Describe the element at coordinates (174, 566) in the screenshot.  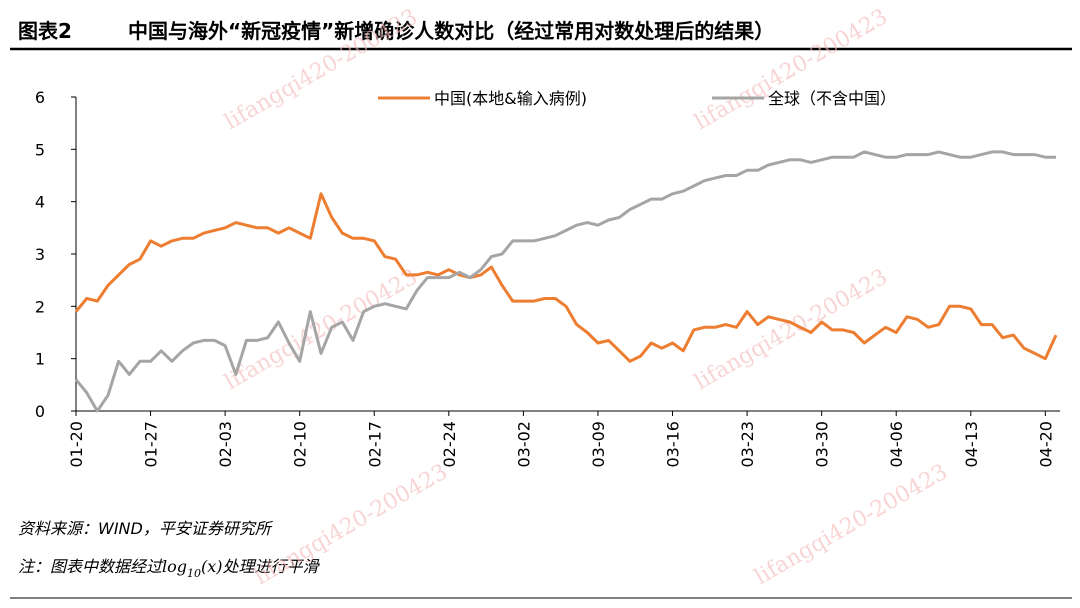
I see `note-func: log` at that location.